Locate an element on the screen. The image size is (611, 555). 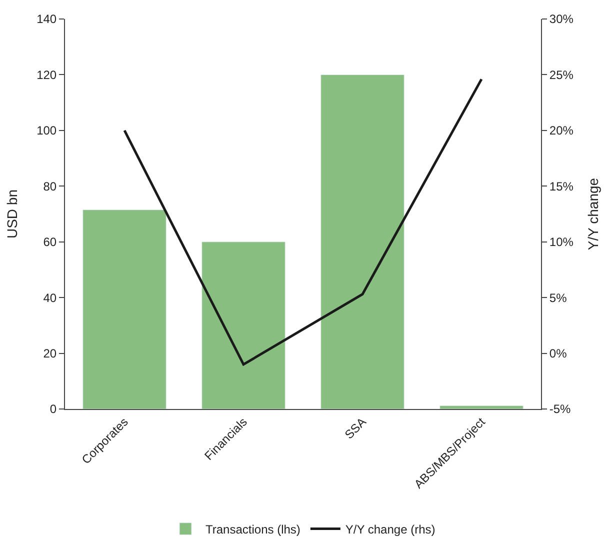
y-tick-label: 60 is located at coordinates (50, 242).